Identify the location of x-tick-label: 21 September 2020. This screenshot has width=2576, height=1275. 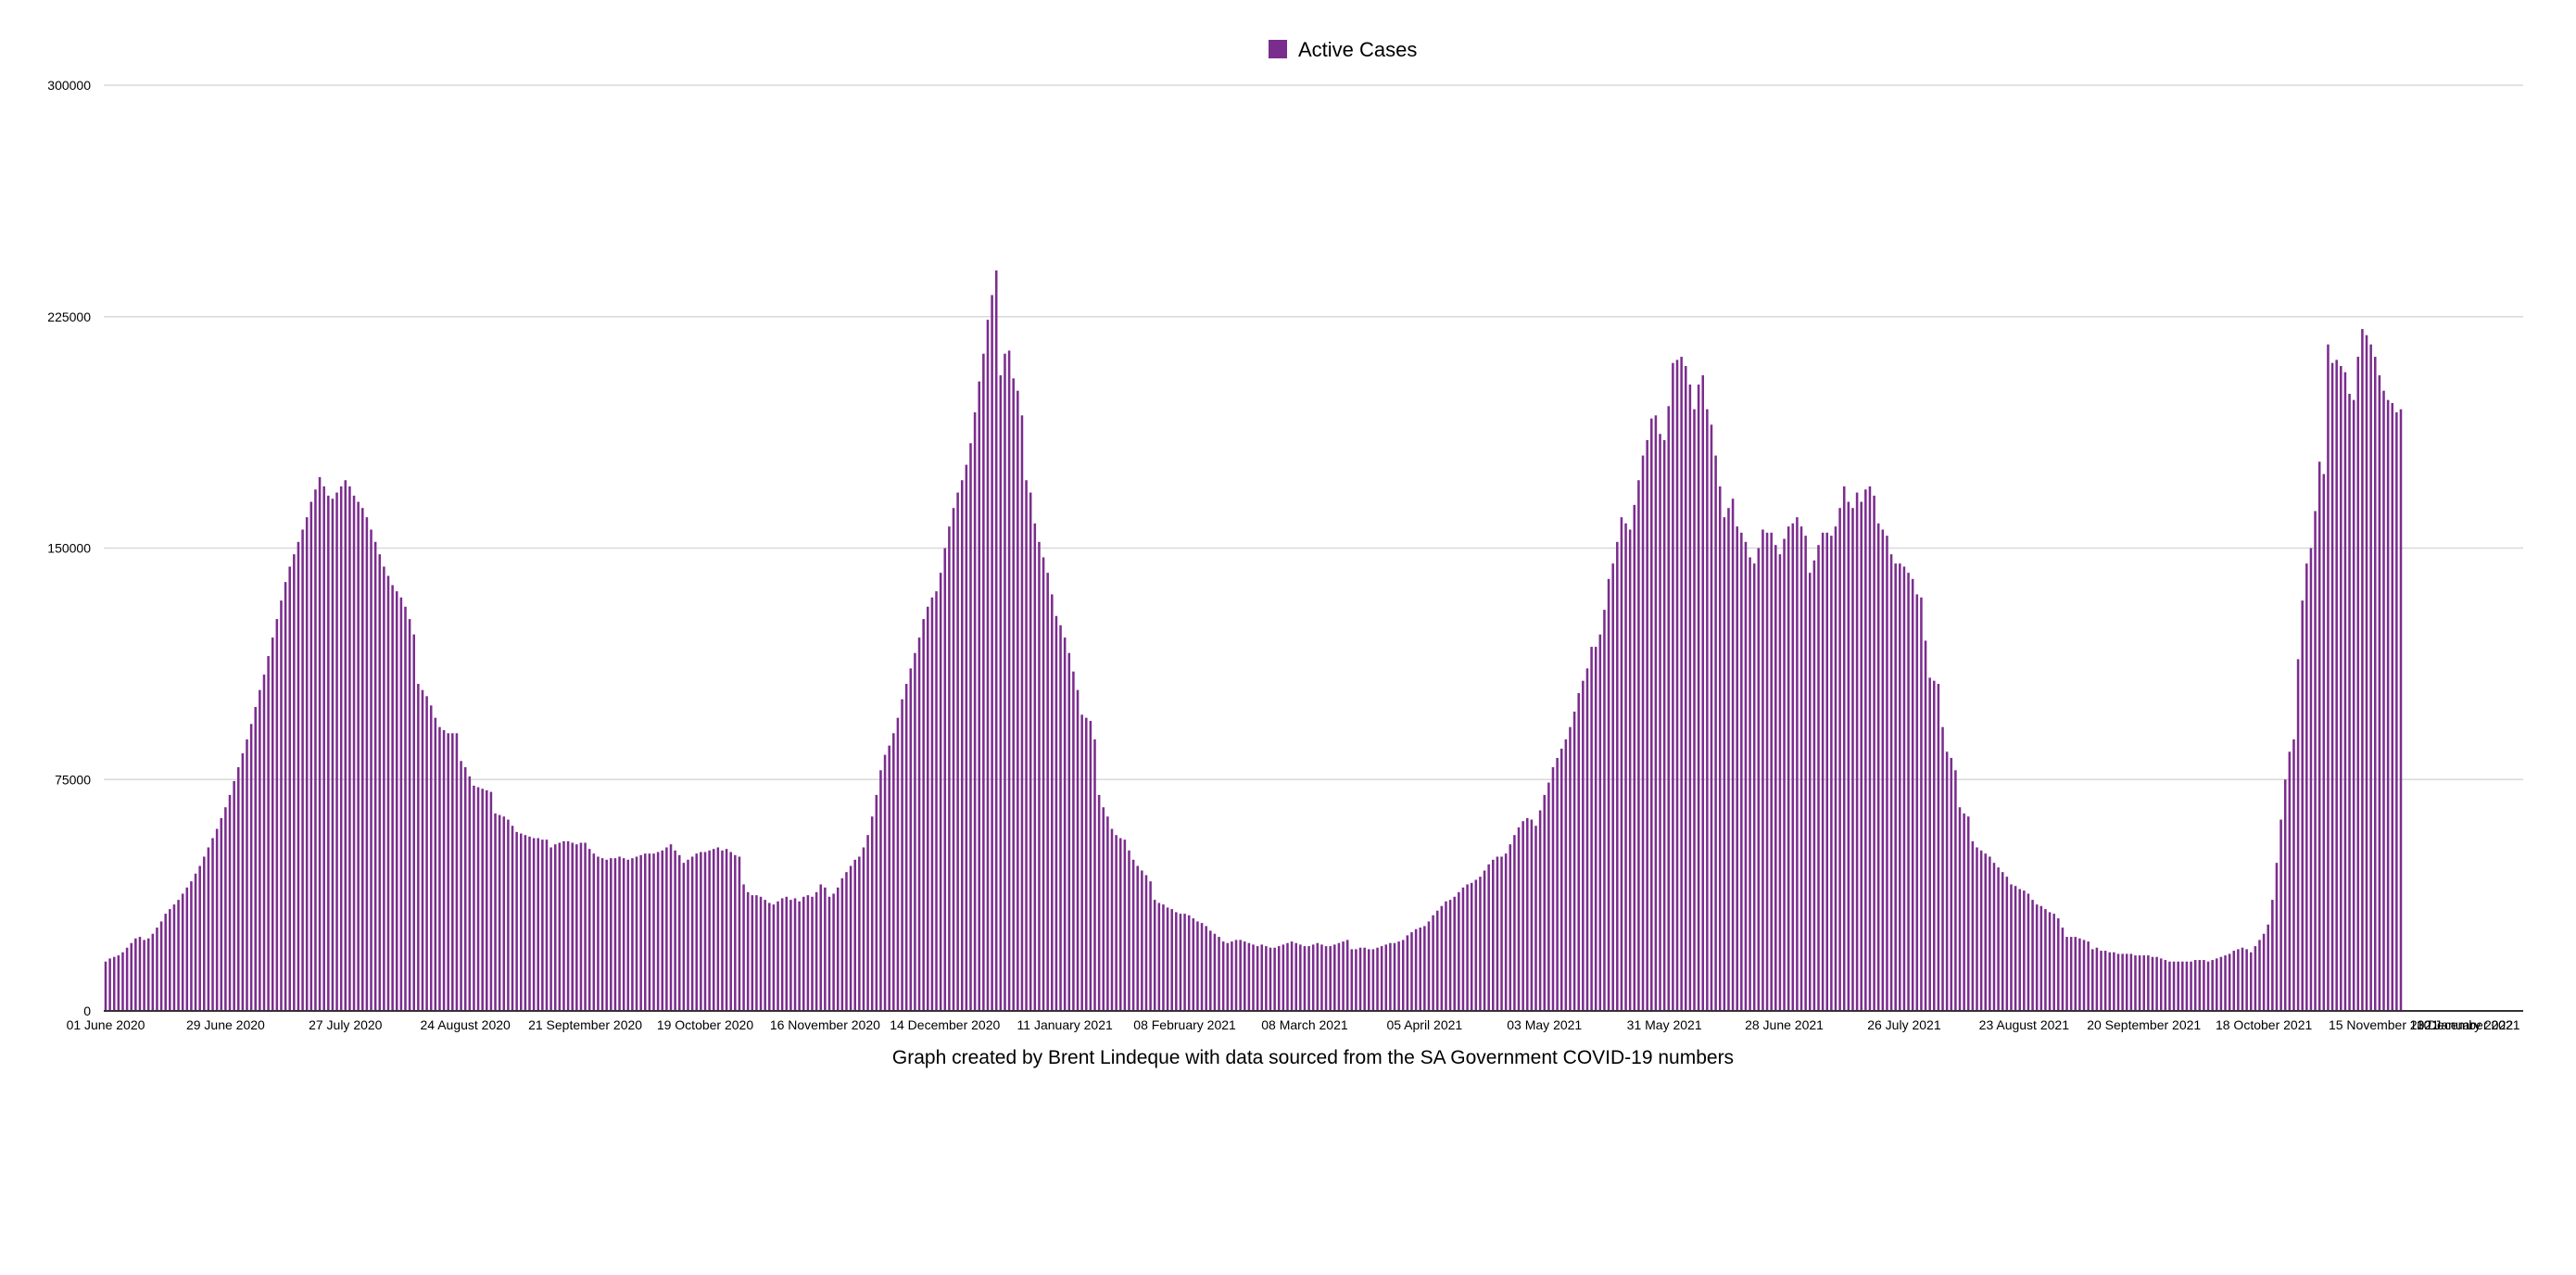
(585, 1024).